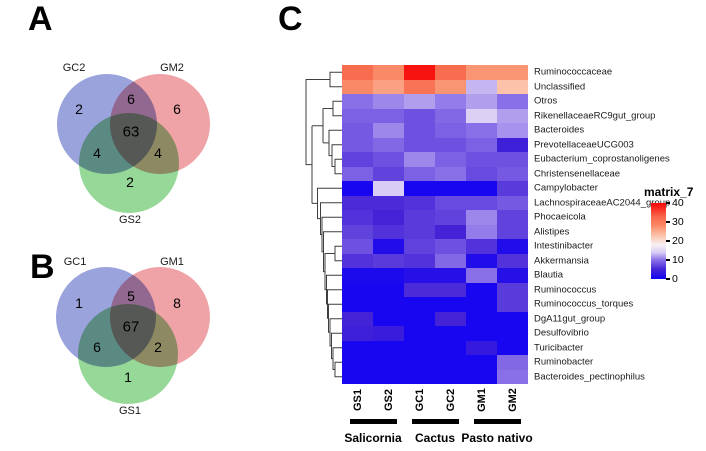  I want to click on legend-title: matrix_7, so click(669, 192).